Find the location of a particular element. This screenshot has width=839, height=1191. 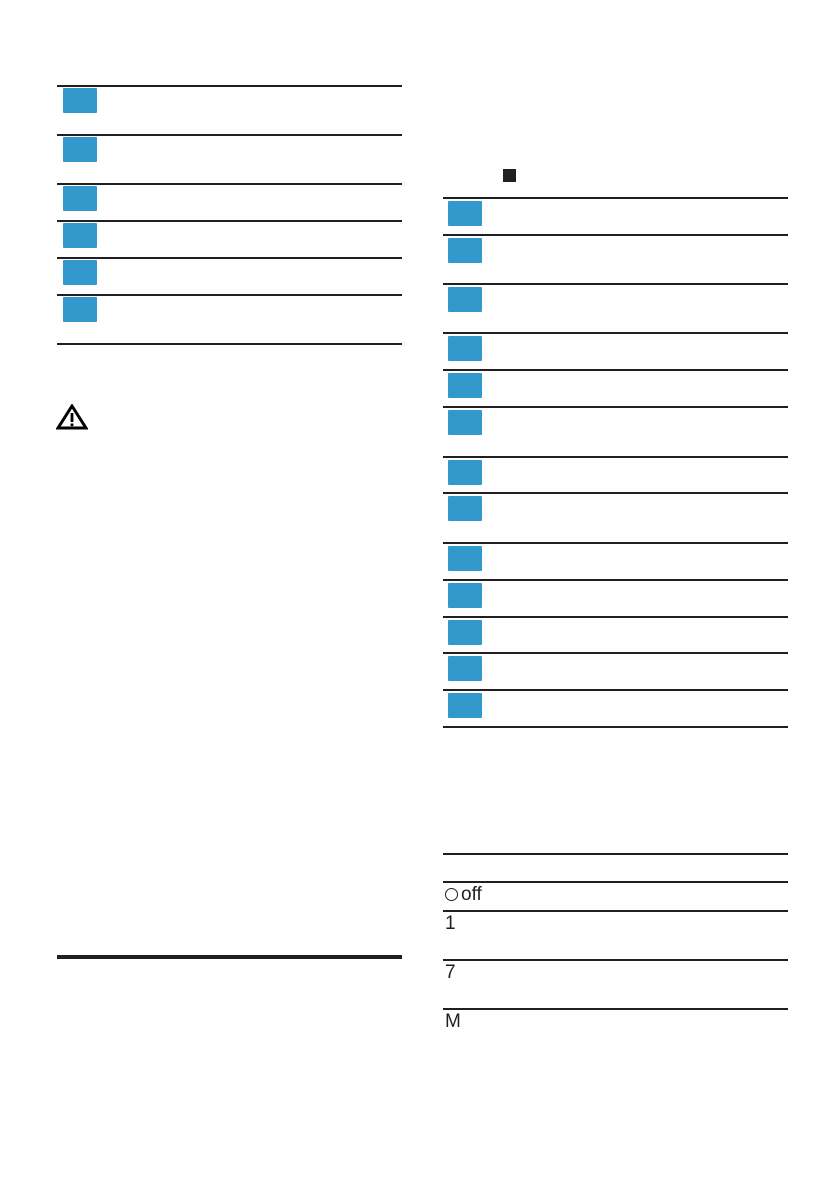

setting-symbol: M is located at coordinates (453, 1021).